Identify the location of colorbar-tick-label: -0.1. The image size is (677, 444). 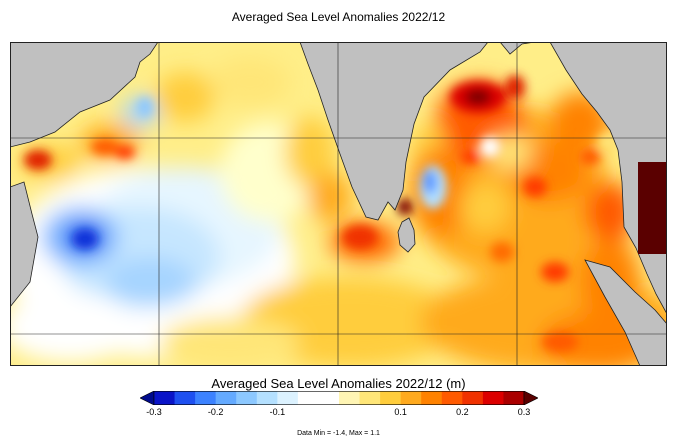
(277, 412).